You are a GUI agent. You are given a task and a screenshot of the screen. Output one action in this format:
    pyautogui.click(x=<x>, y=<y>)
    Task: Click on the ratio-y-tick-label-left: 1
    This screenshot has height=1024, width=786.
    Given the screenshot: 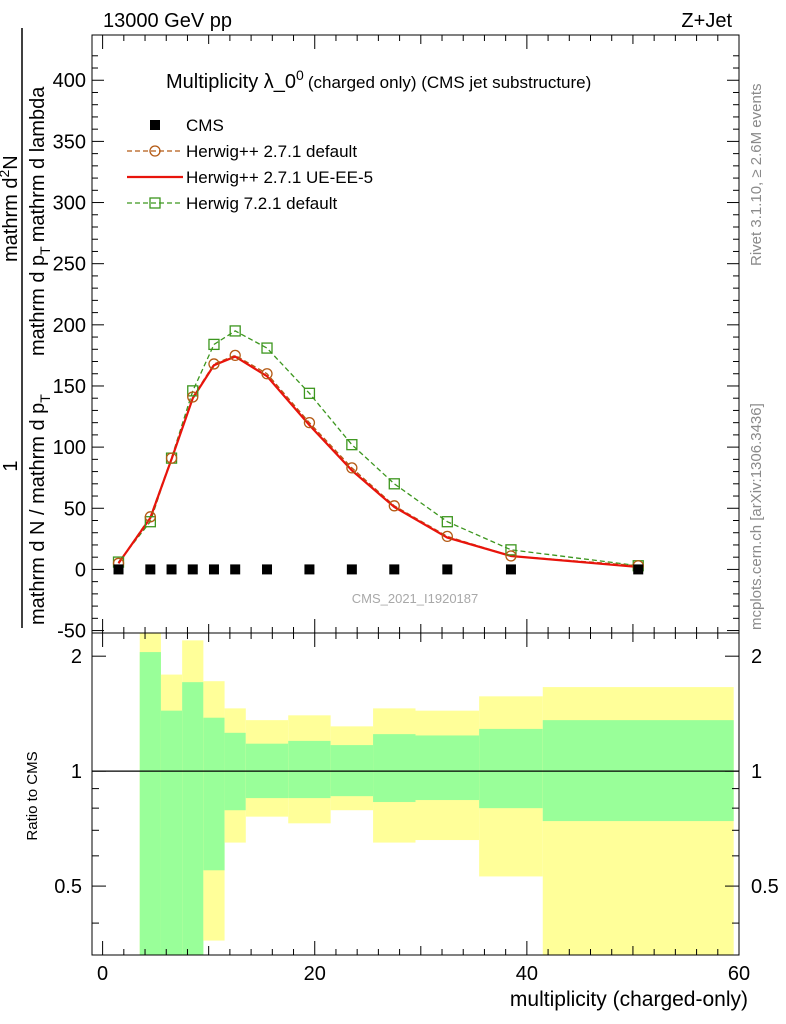 What is the action you would take?
    pyautogui.click(x=76, y=772)
    